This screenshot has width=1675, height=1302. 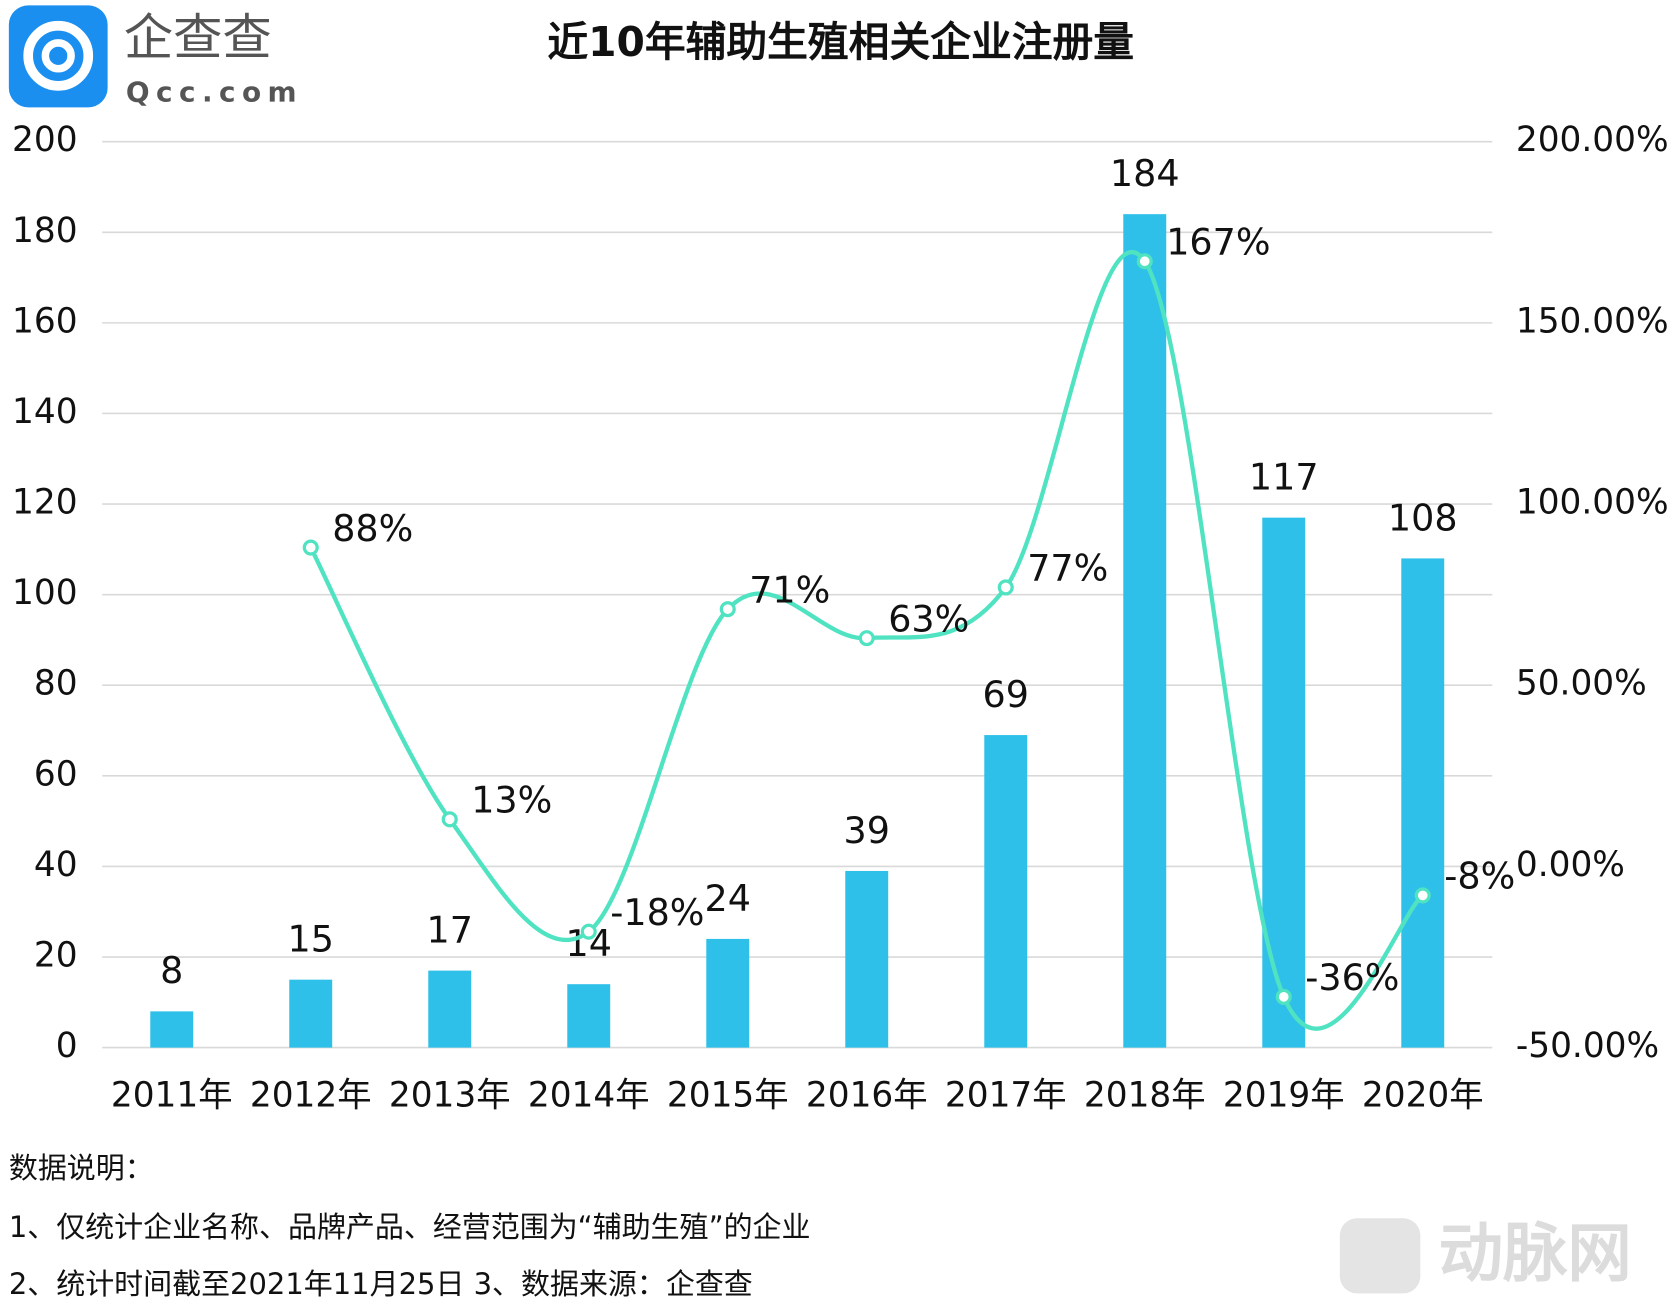 What do you see at coordinates (45, 503) in the screenshot?
I see `y-tick-label: 120` at bounding box center [45, 503].